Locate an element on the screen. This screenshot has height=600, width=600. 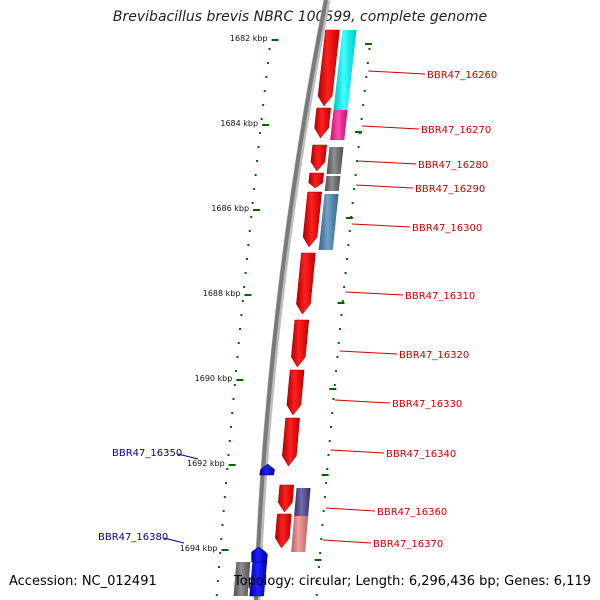
svg-text: BBR47_16330 is located at coordinates (427, 404).